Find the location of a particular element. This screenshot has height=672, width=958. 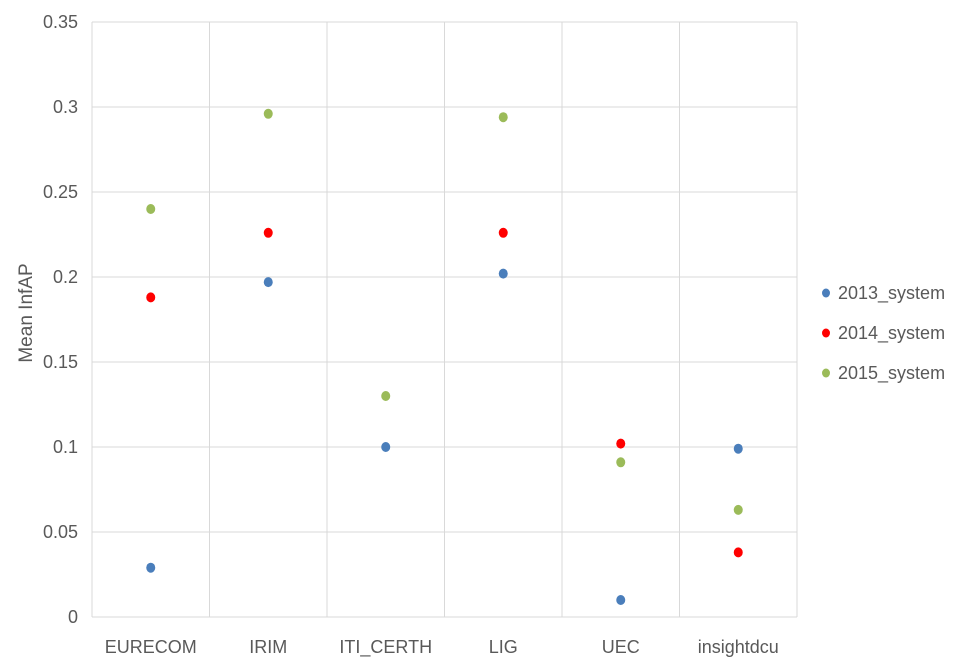

y-tick-label: 0 is located at coordinates (73, 617).